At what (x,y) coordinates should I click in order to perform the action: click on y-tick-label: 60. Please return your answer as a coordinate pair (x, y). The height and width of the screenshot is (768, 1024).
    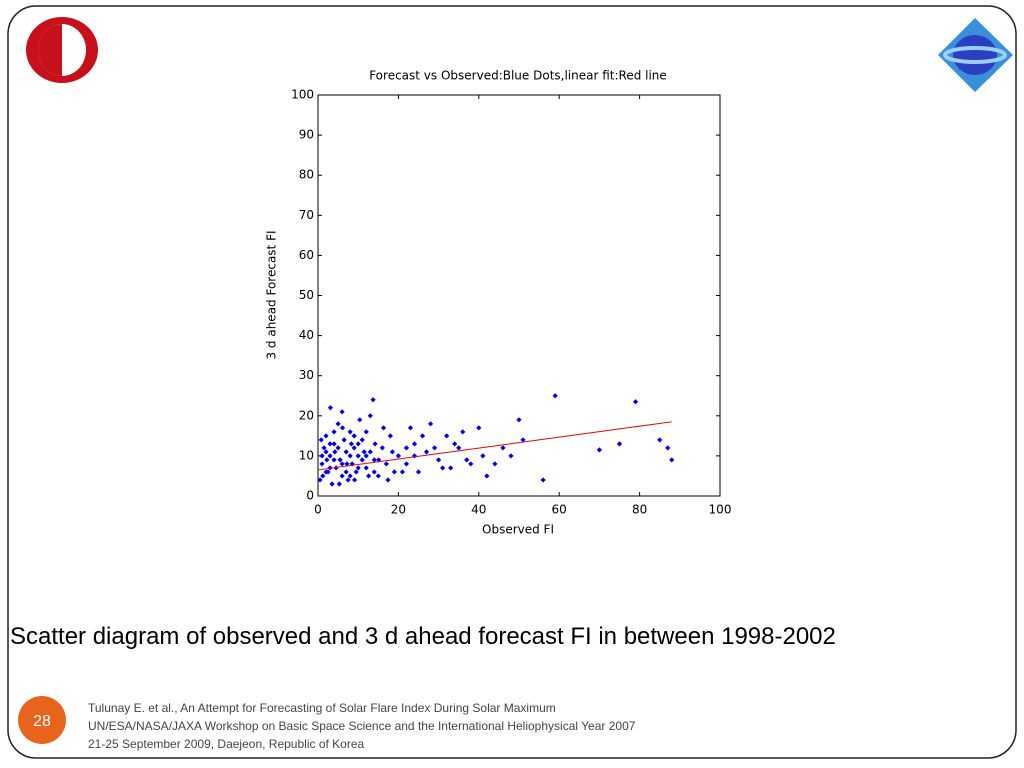
    Looking at the image, I should click on (306, 255).